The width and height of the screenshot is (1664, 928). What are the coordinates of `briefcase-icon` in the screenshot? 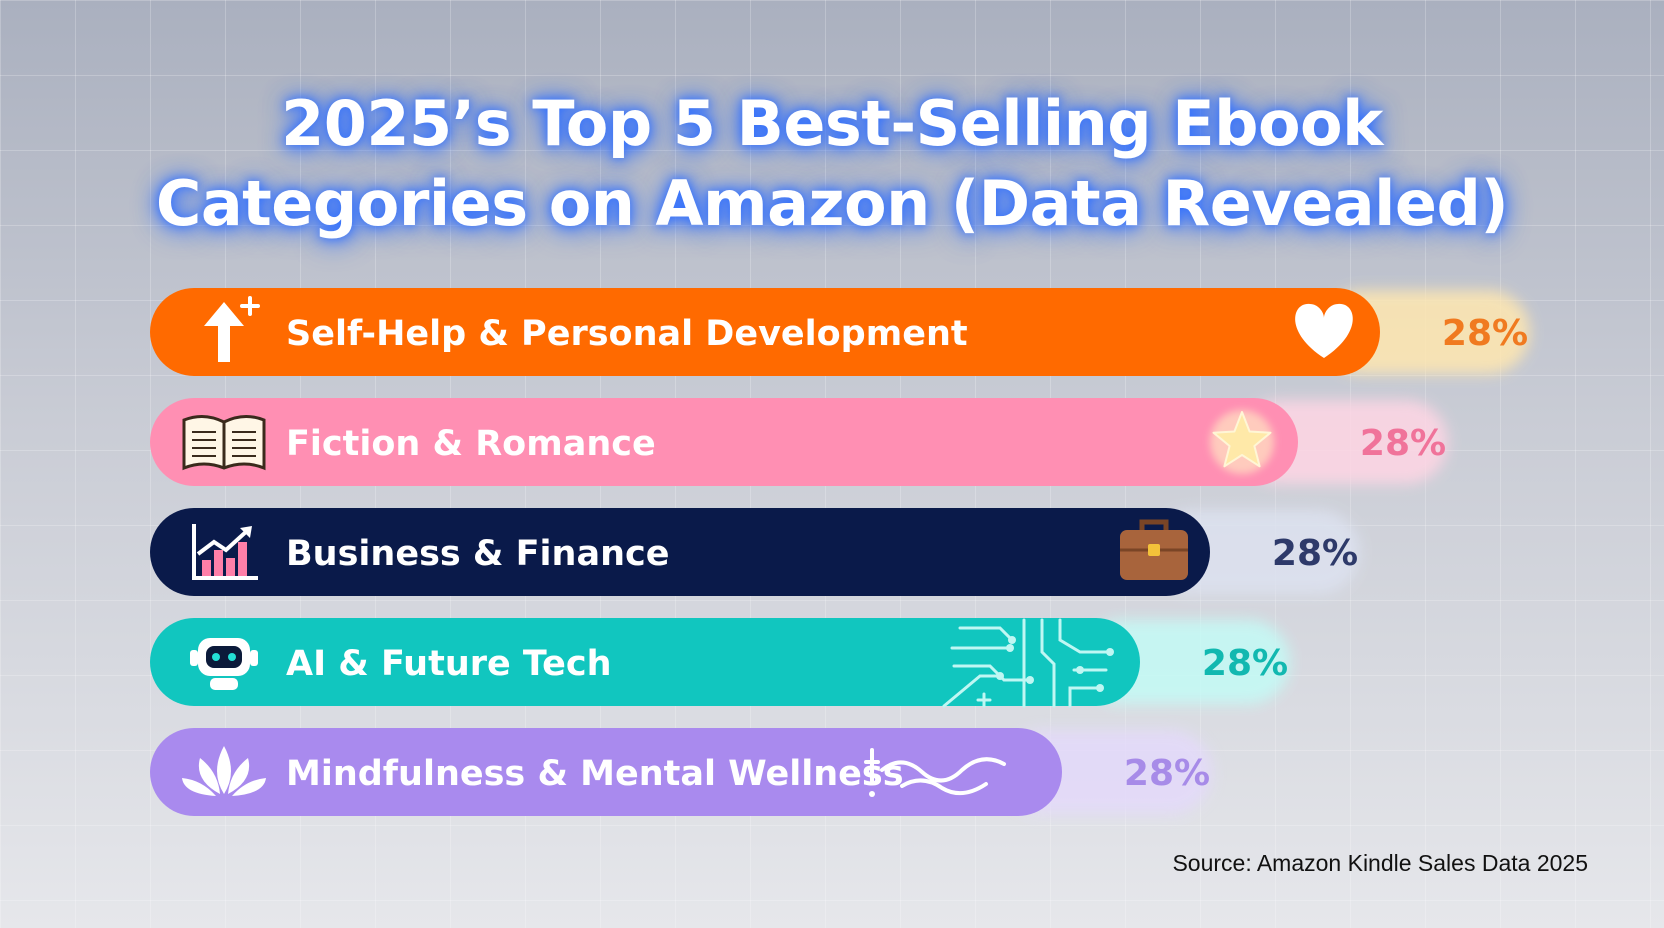 It's located at (1154, 549).